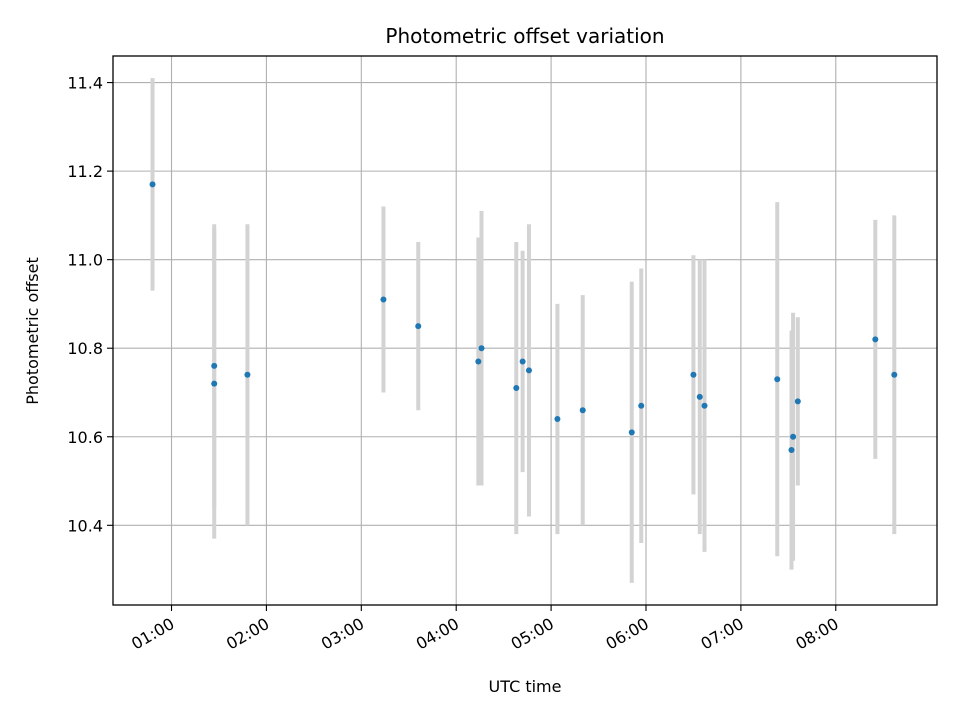 This screenshot has height=720, width=960. What do you see at coordinates (85, 83) in the screenshot?
I see `y-tick-label: 11.4` at bounding box center [85, 83].